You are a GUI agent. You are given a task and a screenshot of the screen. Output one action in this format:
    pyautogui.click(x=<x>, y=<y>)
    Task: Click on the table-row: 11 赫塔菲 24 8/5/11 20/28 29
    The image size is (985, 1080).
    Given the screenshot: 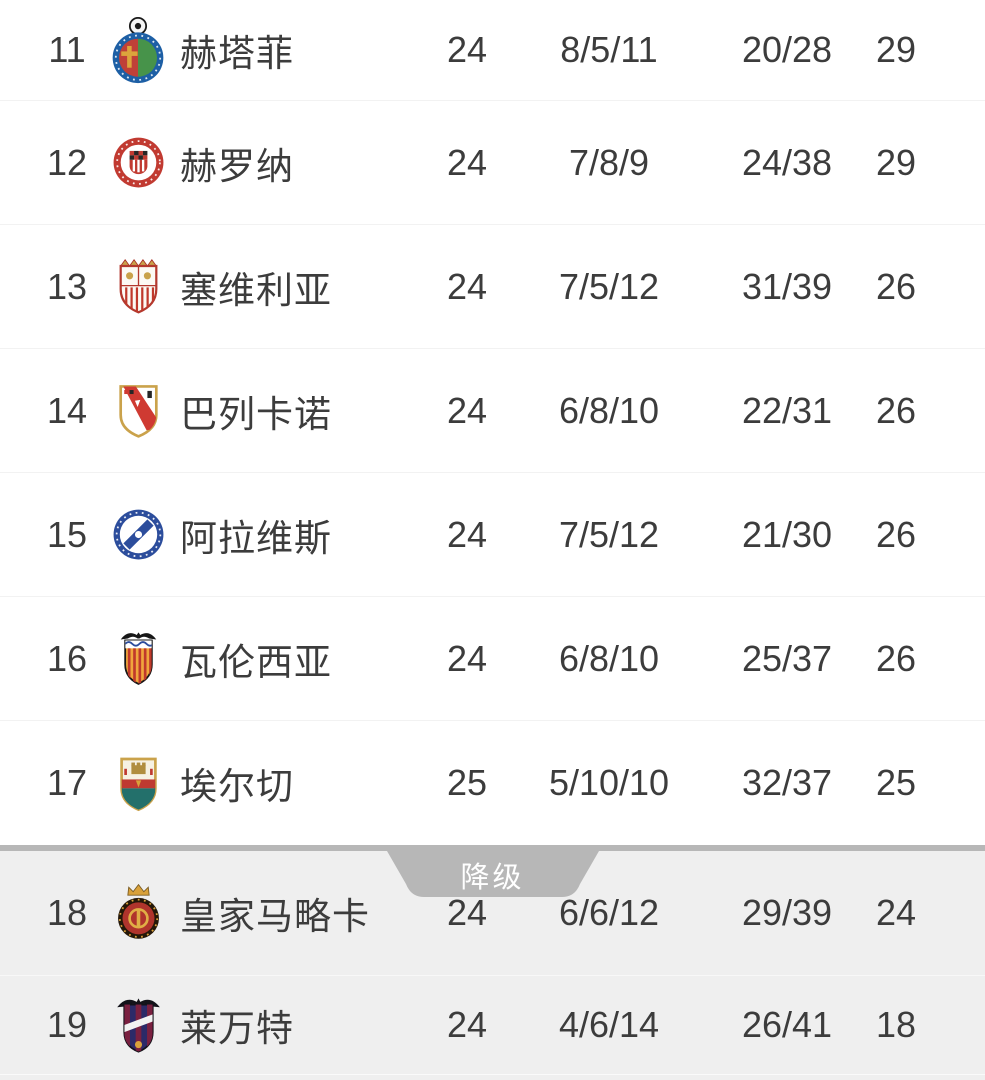 What is the action you would take?
    pyautogui.click(x=492, y=50)
    